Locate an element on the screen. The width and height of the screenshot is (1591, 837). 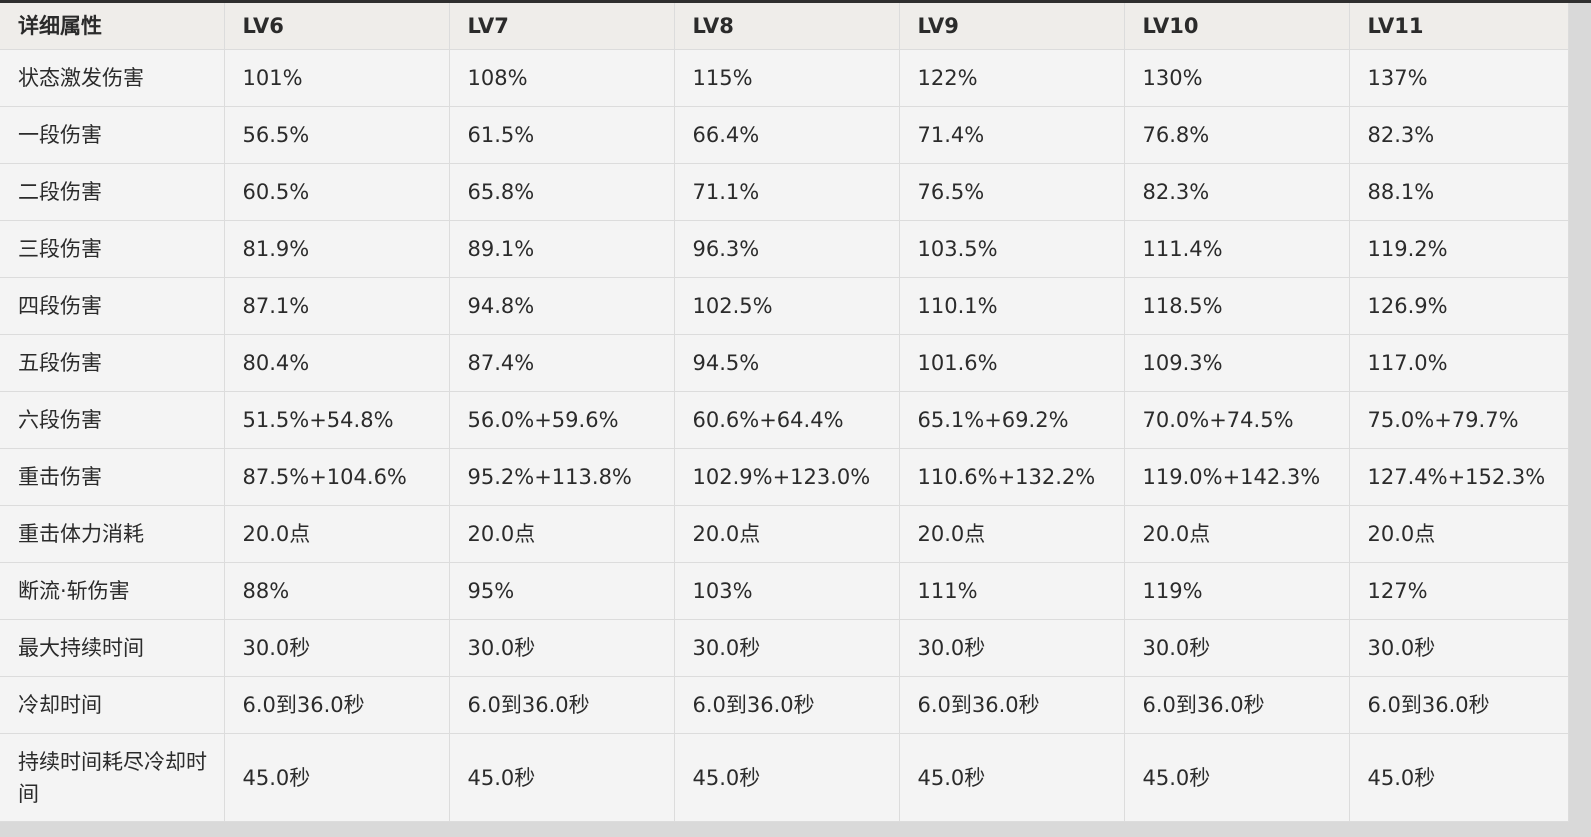
table-row: 二段伤害 60.5% 65.8% 71.1% 76.5% 82.3% 88.1% is located at coordinates (784, 192).